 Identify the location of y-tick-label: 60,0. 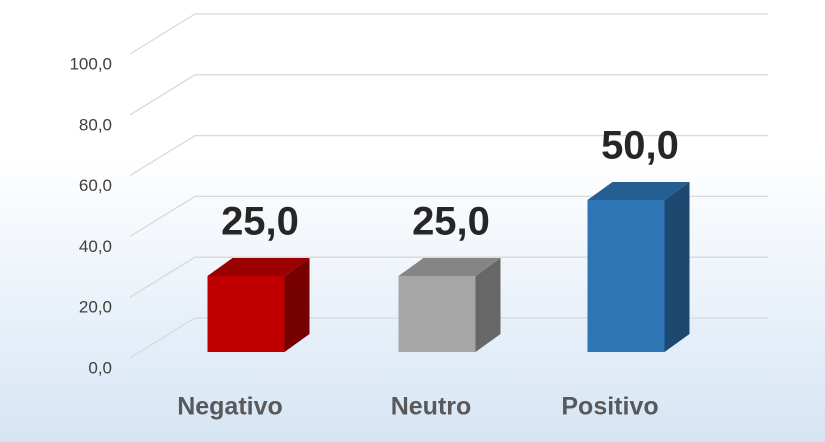
(95, 185).